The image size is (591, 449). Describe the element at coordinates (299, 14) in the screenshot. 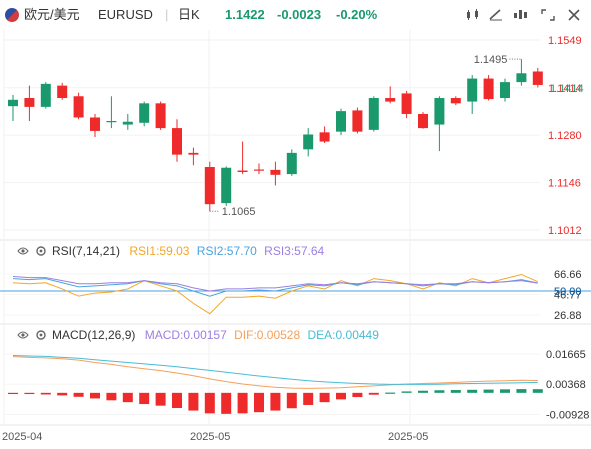

I see `price-change: -0.0023` at that location.